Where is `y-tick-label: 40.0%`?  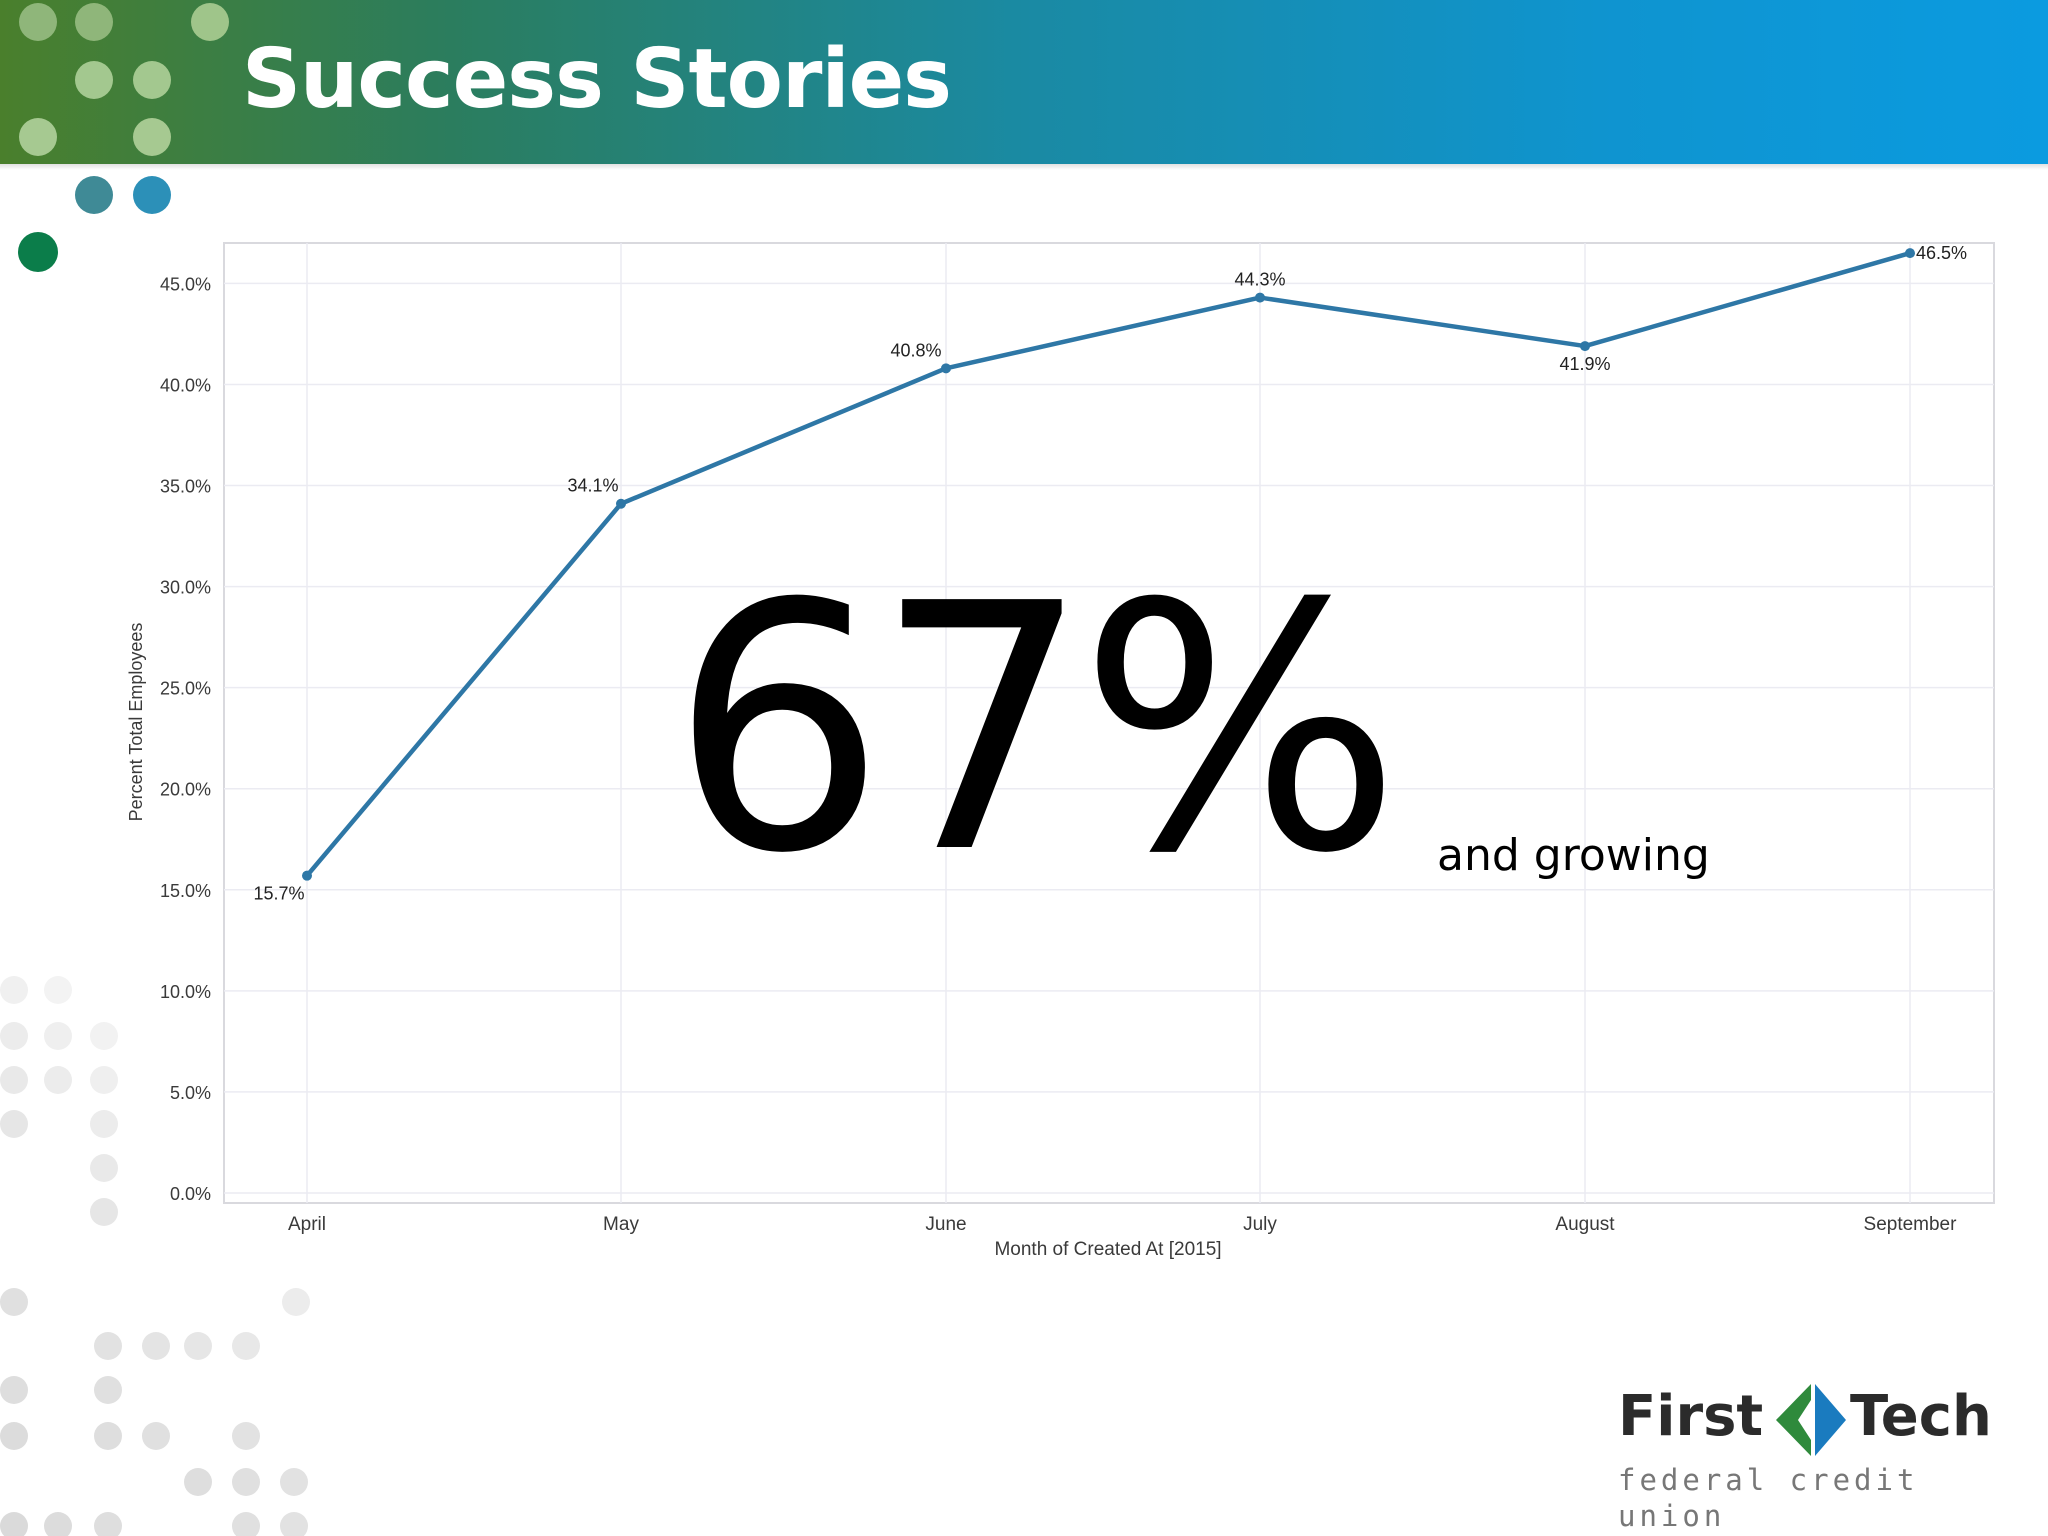 y-tick-label: 40.0% is located at coordinates (185, 385).